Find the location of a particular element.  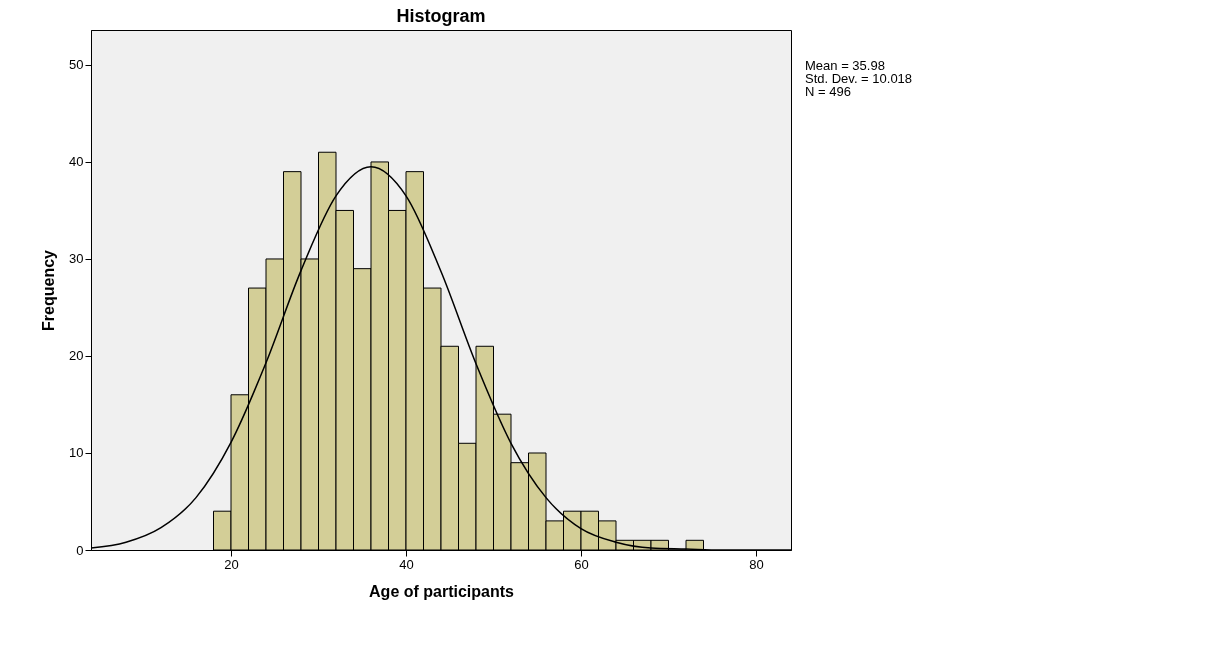

x-tick-label: 60 is located at coordinates (581, 564).